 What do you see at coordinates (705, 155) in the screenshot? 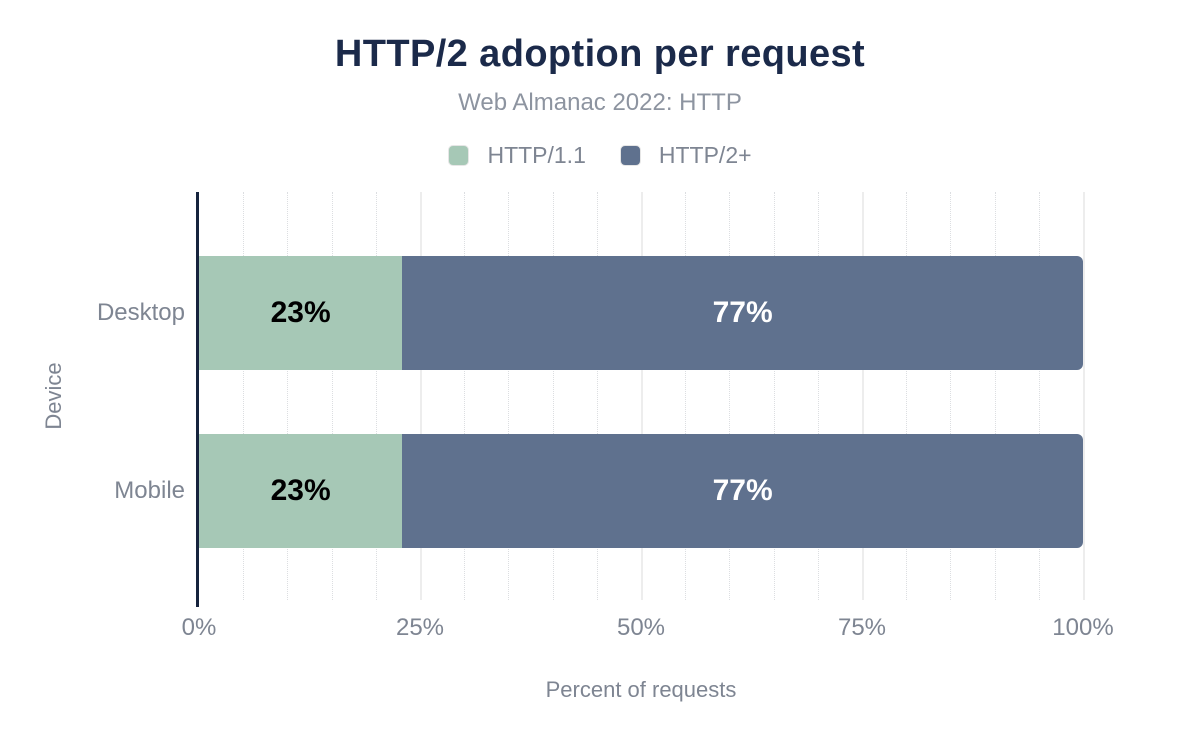
I see `legend-label: HTTP/2+` at bounding box center [705, 155].